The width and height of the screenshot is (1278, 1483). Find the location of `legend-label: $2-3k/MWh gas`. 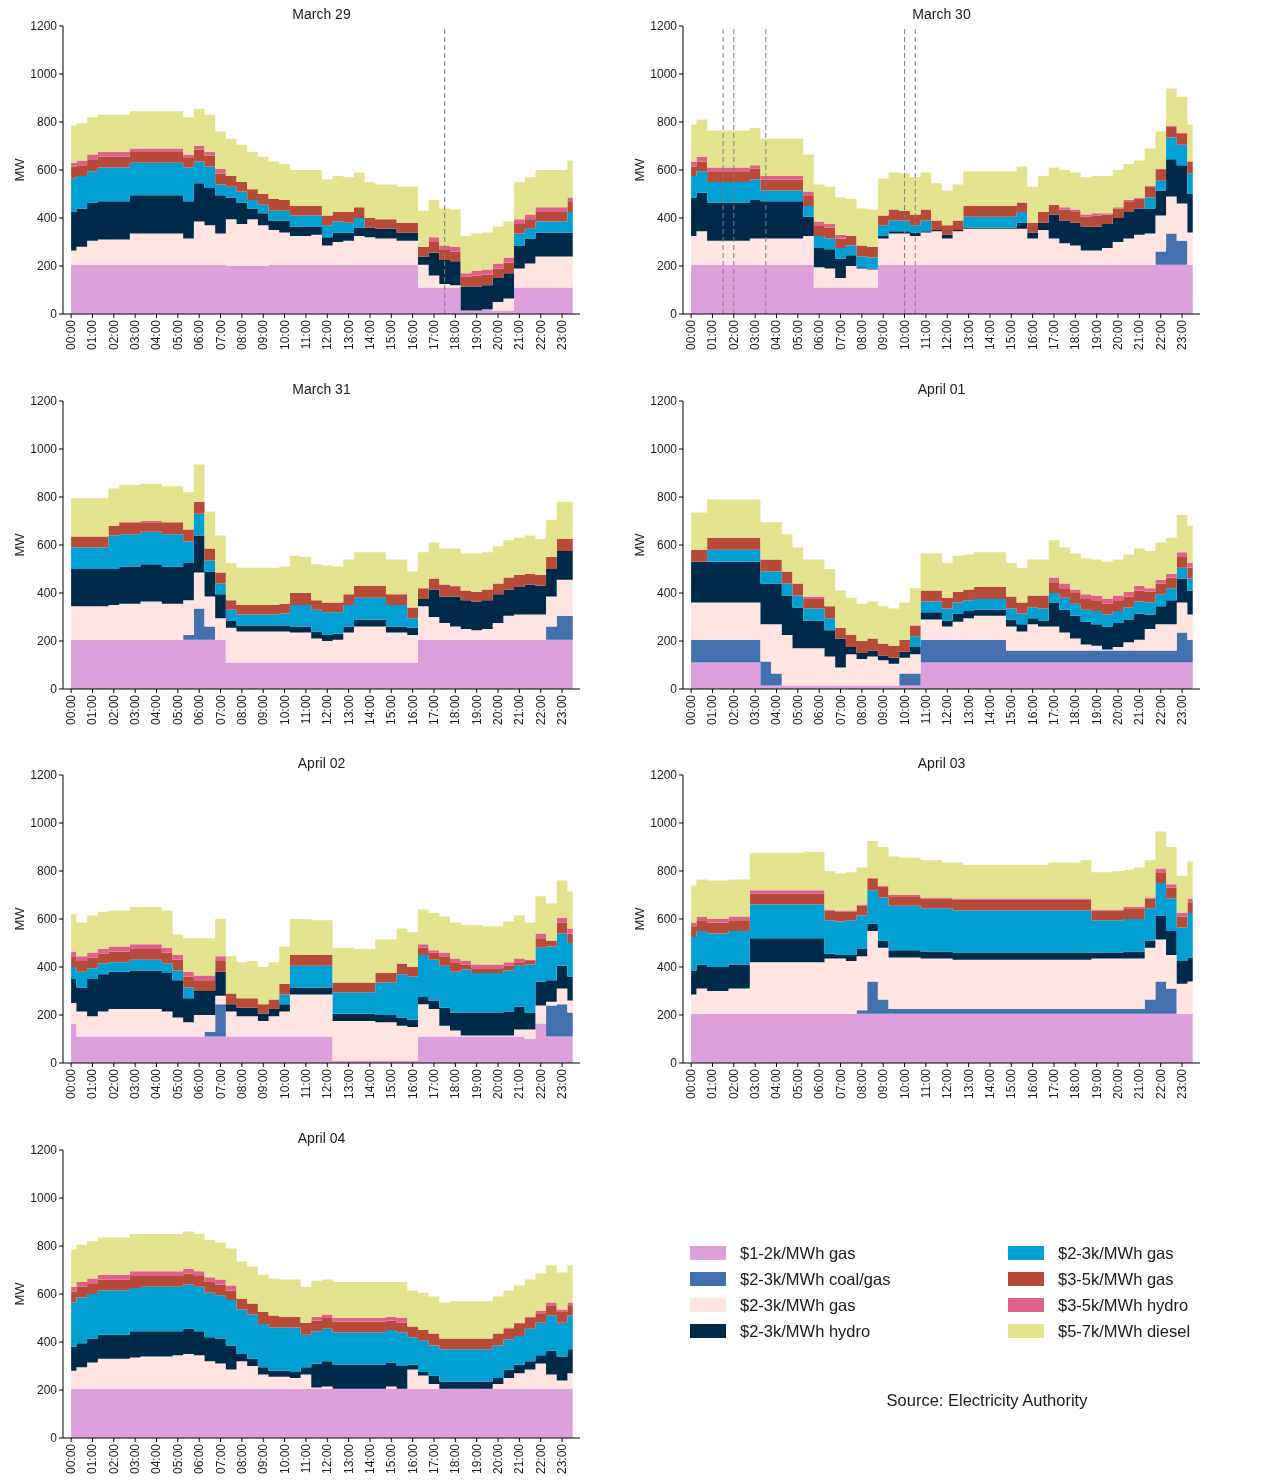

legend-label: $2-3k/MWh gas is located at coordinates (798, 1305).